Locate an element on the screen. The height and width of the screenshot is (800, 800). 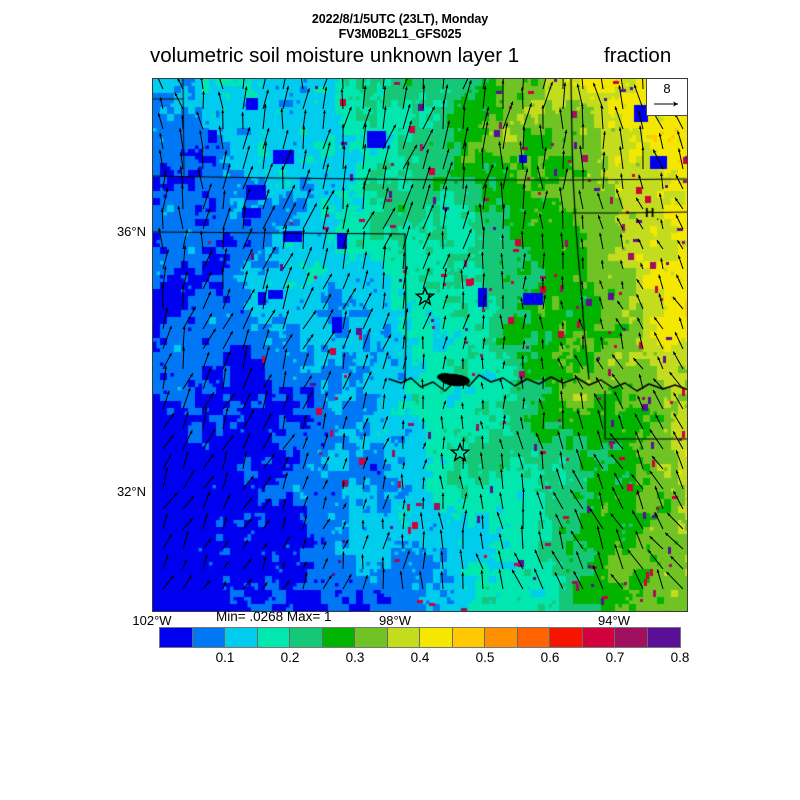
wind-reference-key: 8 is located at coordinates (666, 97).